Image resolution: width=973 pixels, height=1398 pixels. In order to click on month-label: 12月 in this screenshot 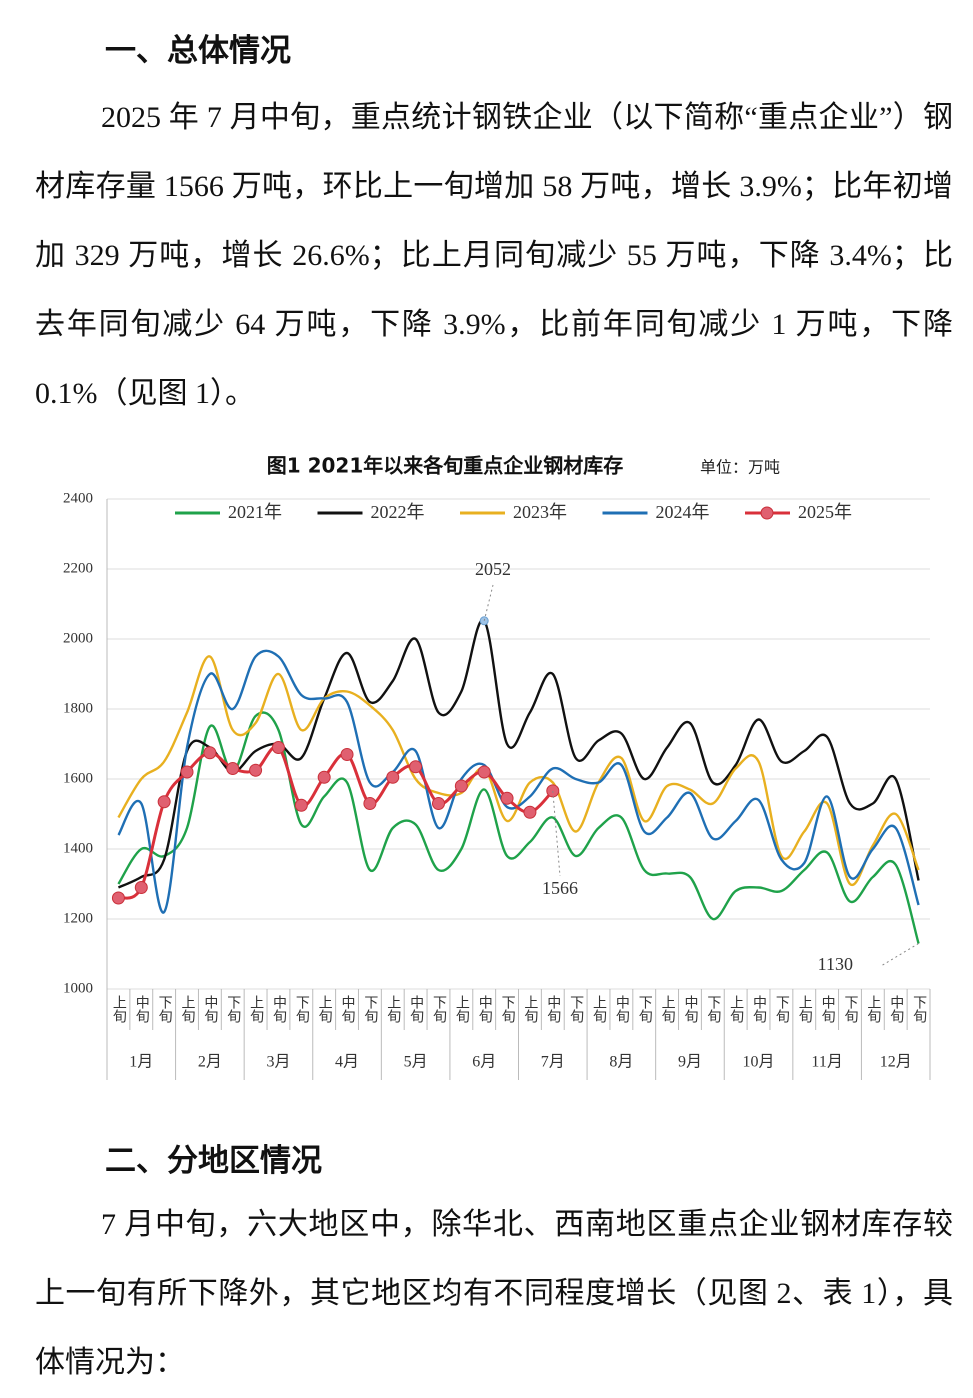, I will do `click(896, 1062)`.